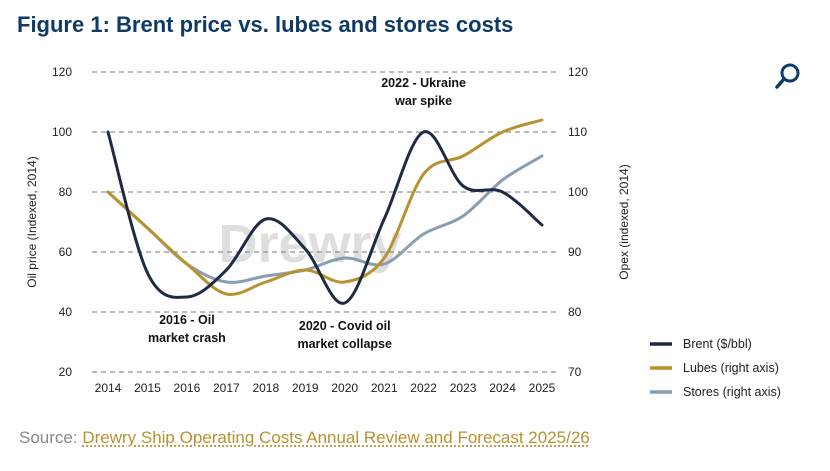 Image resolution: width=830 pixels, height=471 pixels. I want to click on y-right-tick-label: 80, so click(575, 312).